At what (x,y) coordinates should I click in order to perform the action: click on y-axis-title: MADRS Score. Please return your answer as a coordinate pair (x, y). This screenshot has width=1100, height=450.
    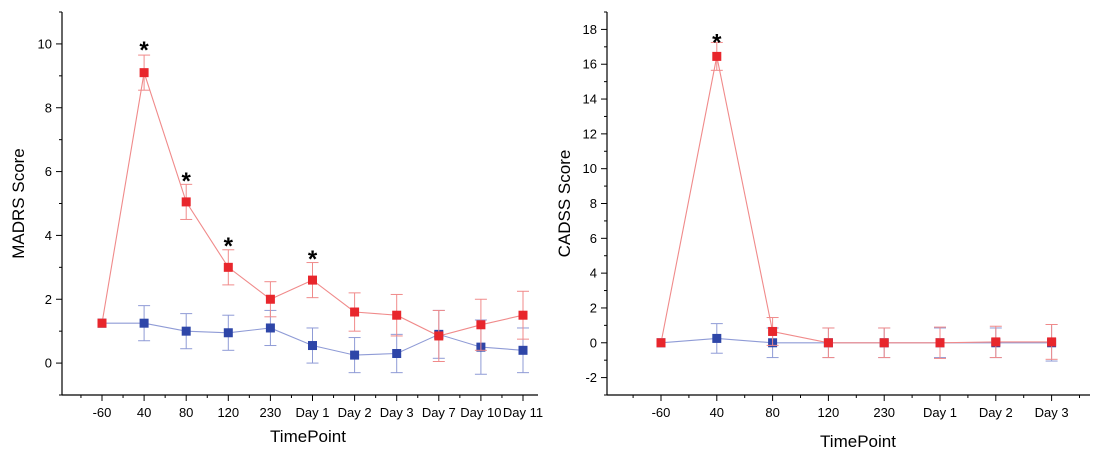
    Looking at the image, I should click on (18, 203).